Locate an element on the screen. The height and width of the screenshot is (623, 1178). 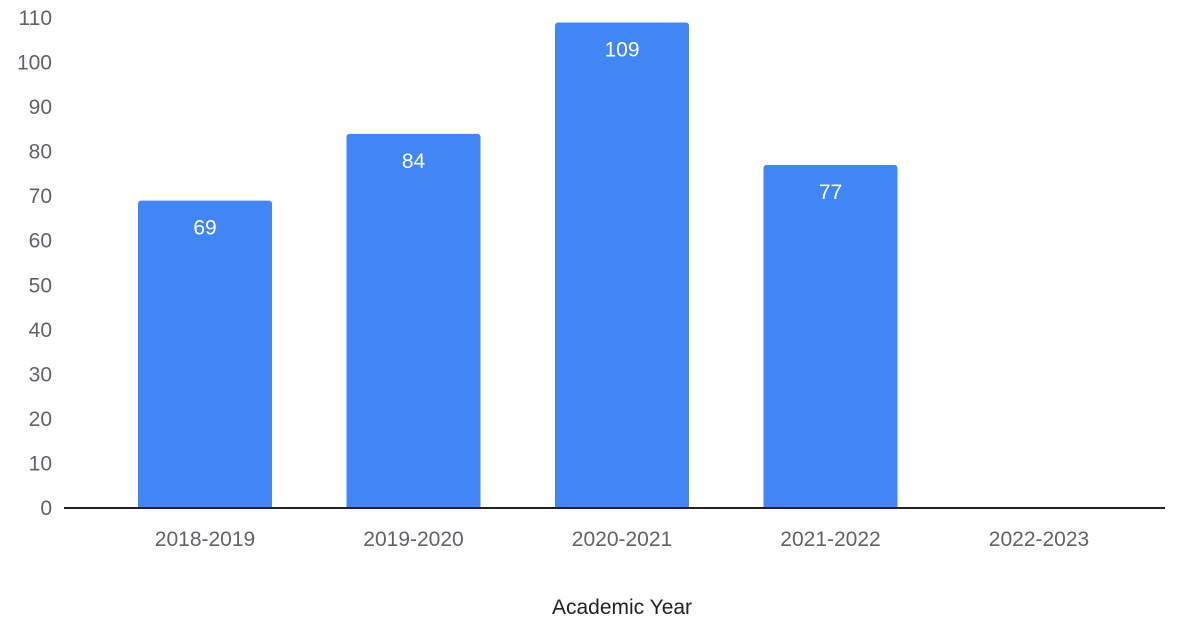
y-tick-label: 50 is located at coordinates (40, 285).